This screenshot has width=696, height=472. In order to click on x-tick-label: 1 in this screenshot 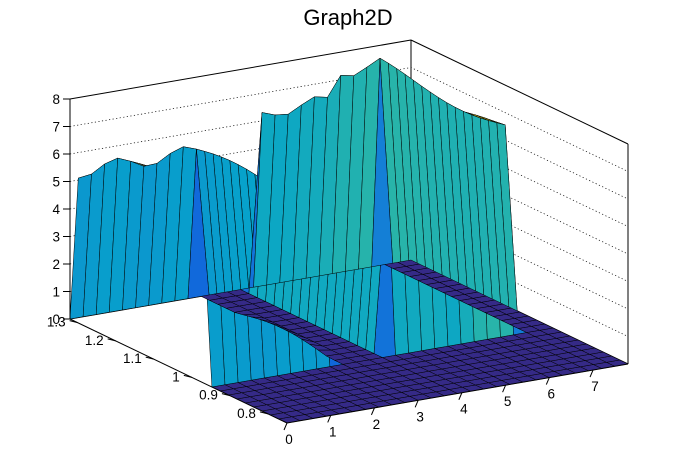, I will do `click(333, 431)`.